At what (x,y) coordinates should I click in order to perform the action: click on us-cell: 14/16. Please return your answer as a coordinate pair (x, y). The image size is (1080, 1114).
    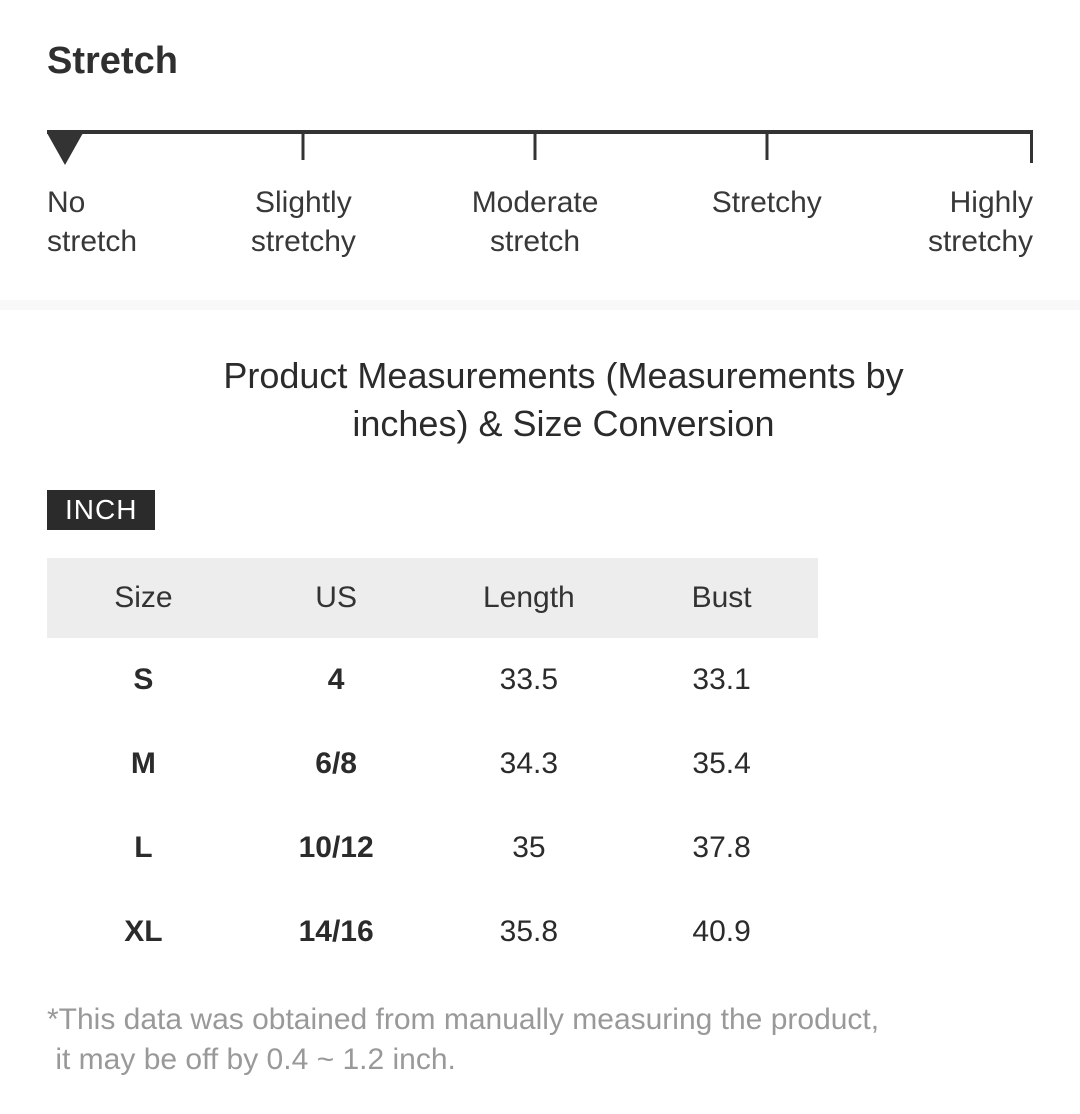
    Looking at the image, I should click on (336, 931).